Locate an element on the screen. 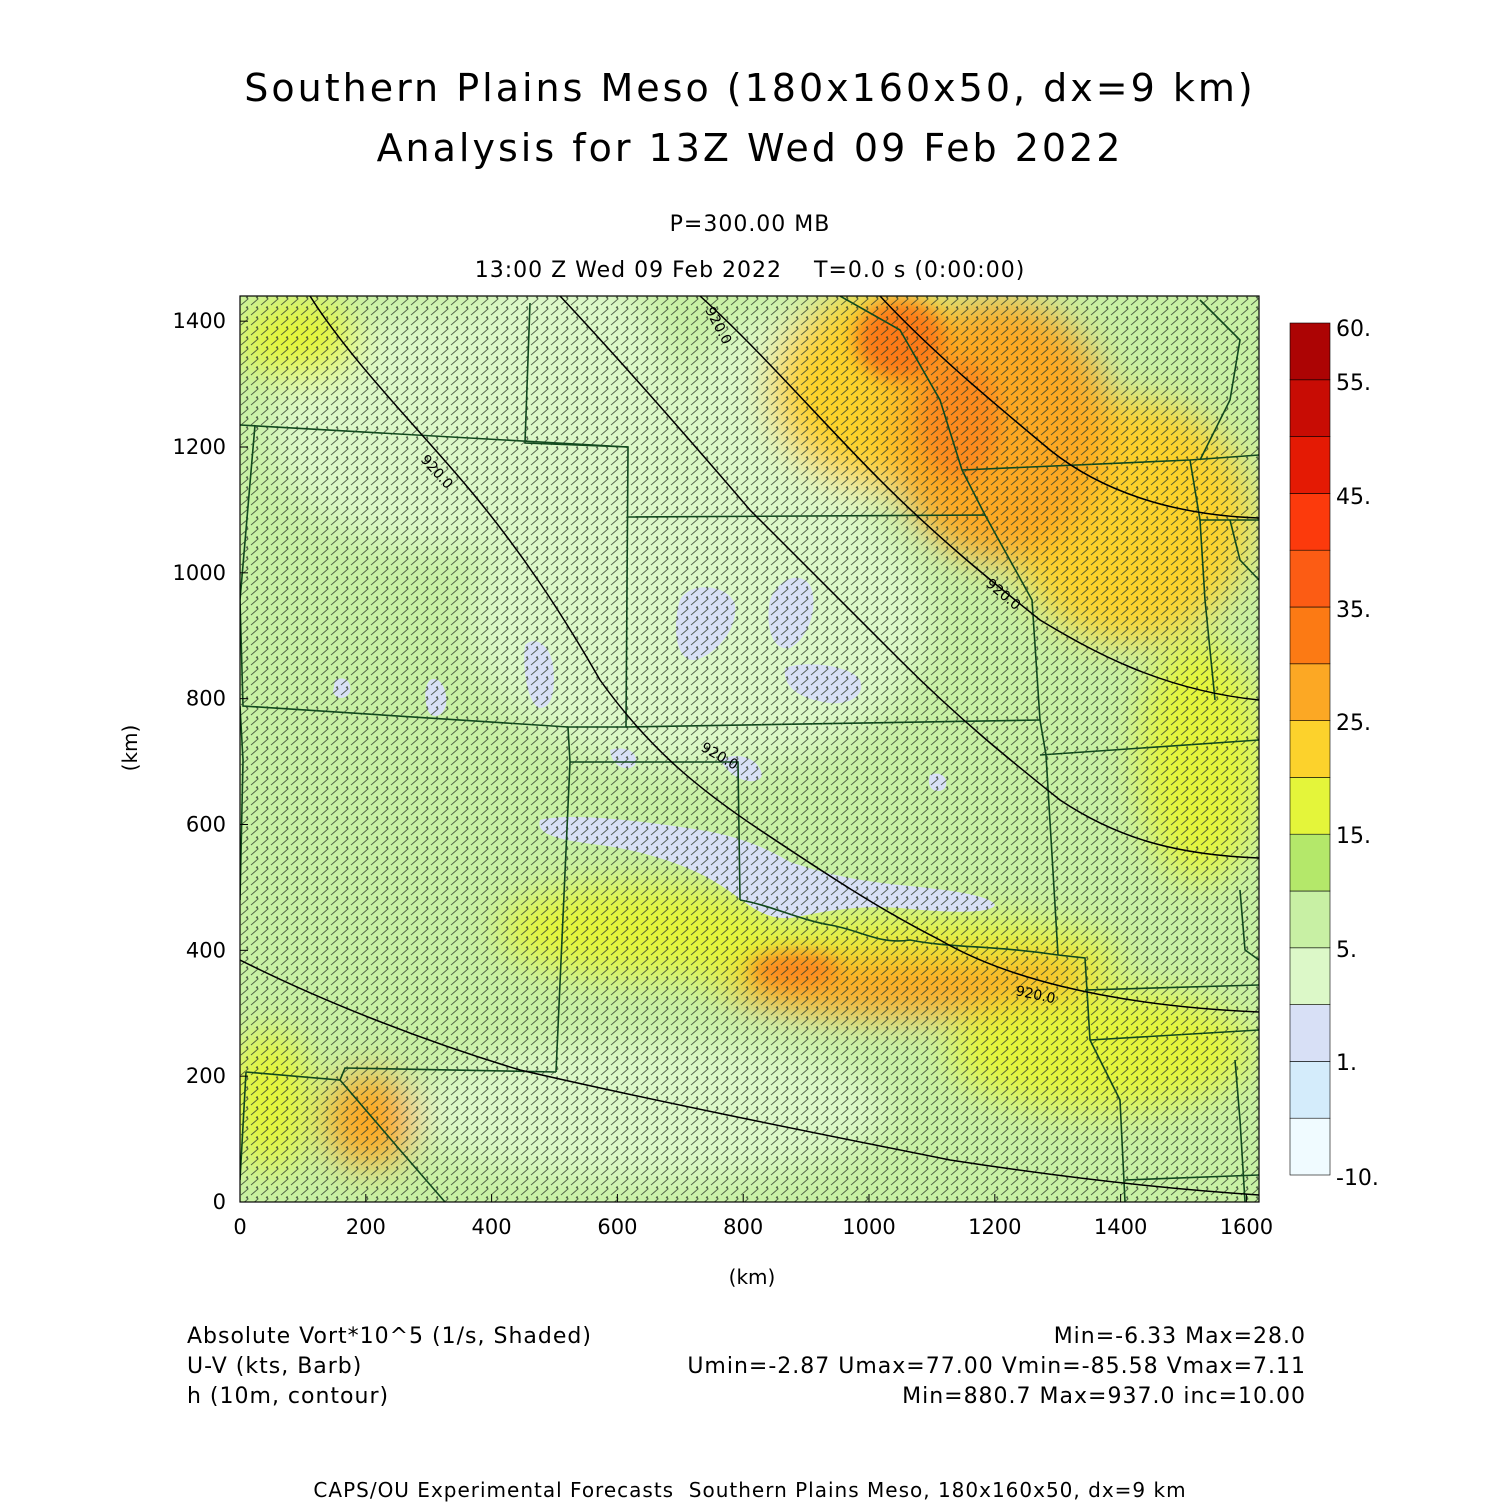 The width and height of the screenshot is (1500, 1502). colorbar-label: -10. is located at coordinates (1357, 1178).